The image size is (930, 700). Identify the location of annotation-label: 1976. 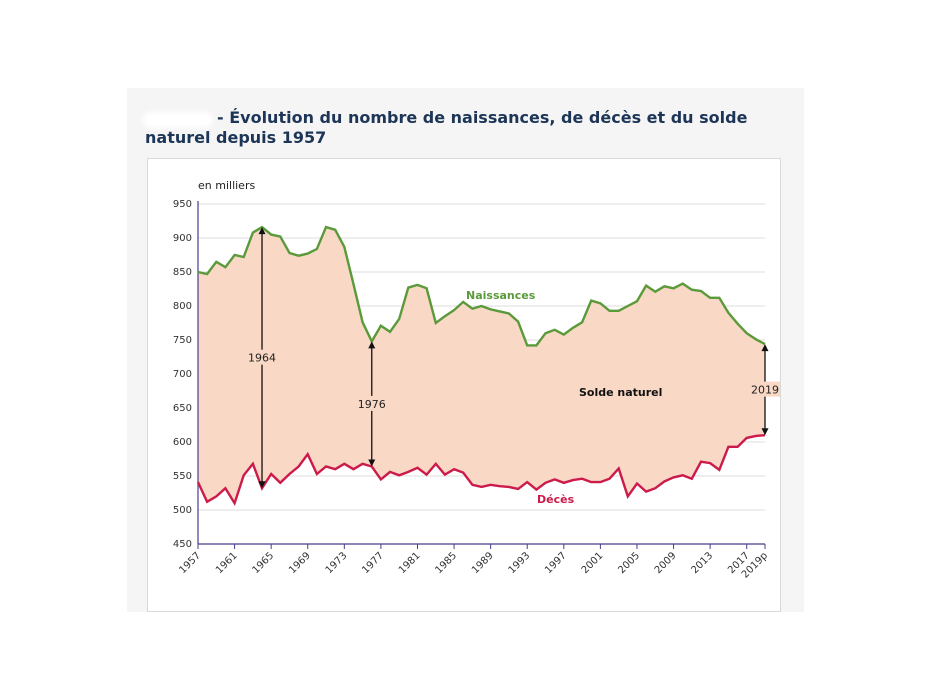
(372, 404).